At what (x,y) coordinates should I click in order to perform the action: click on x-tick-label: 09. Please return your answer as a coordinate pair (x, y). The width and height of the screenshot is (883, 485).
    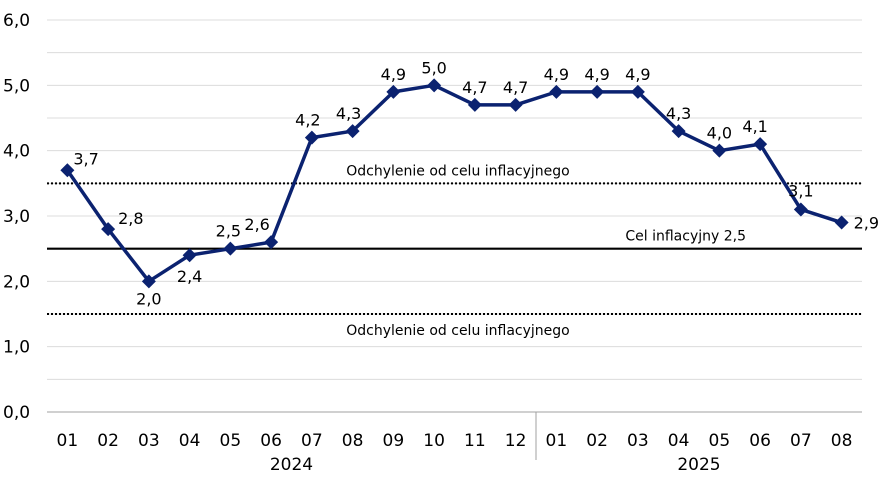
    Looking at the image, I should click on (394, 441).